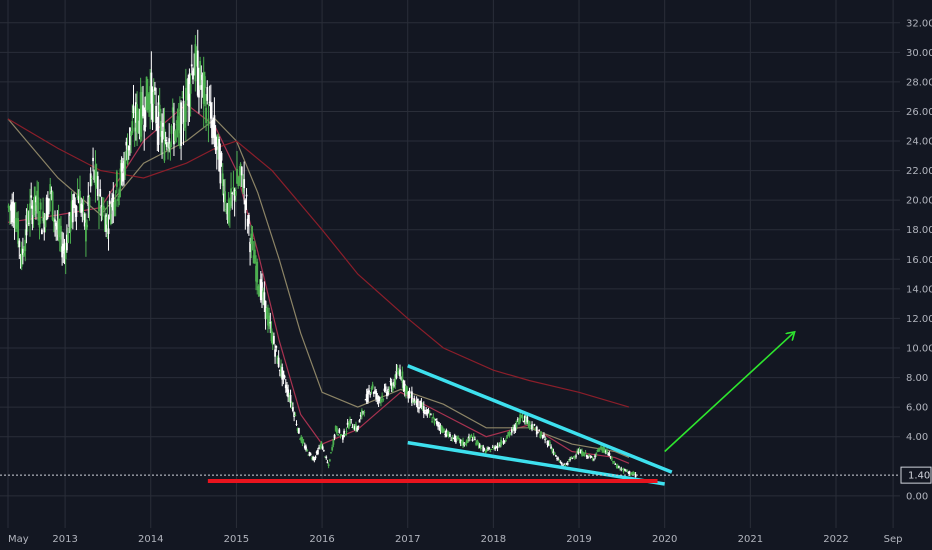 This screenshot has width=932, height=550. I want to click on x-tick-label: 2017, so click(407, 539).